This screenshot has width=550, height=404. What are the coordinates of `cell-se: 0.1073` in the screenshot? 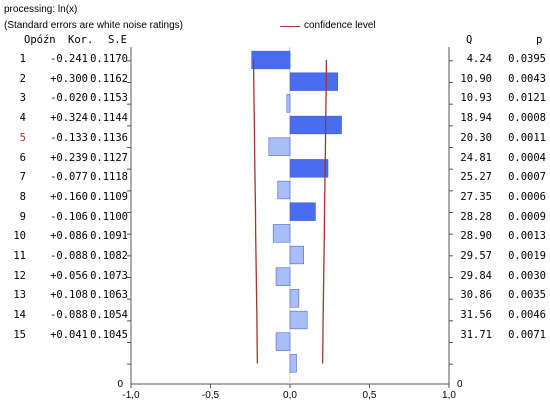 It's located at (109, 275).